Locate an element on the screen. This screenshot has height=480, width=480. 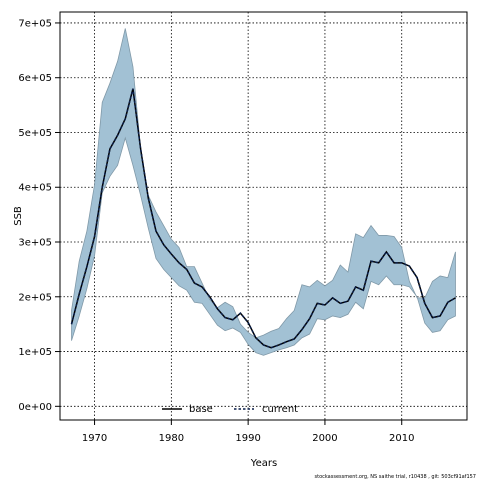
legend-current-label: current is located at coordinates (280, 409).